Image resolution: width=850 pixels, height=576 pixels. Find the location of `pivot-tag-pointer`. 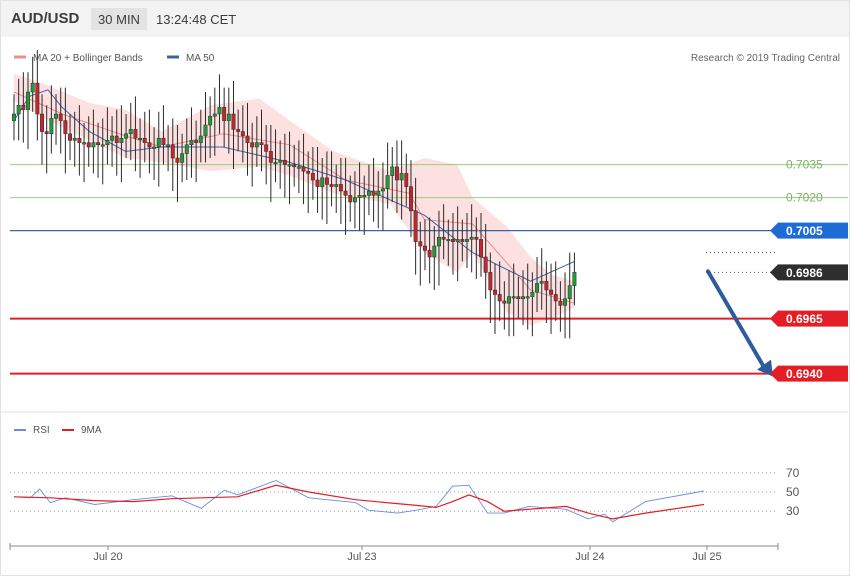

pivot-tag-pointer is located at coordinates (774, 230).